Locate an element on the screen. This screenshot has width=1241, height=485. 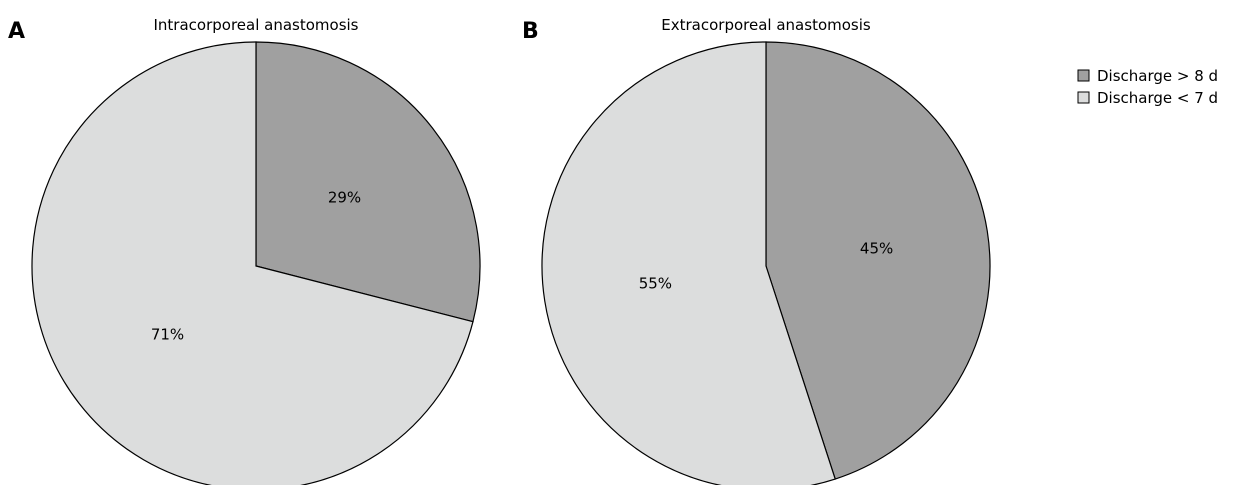
pie-title-a: Intracorporeal anastomosis is located at coordinates (255, 25).